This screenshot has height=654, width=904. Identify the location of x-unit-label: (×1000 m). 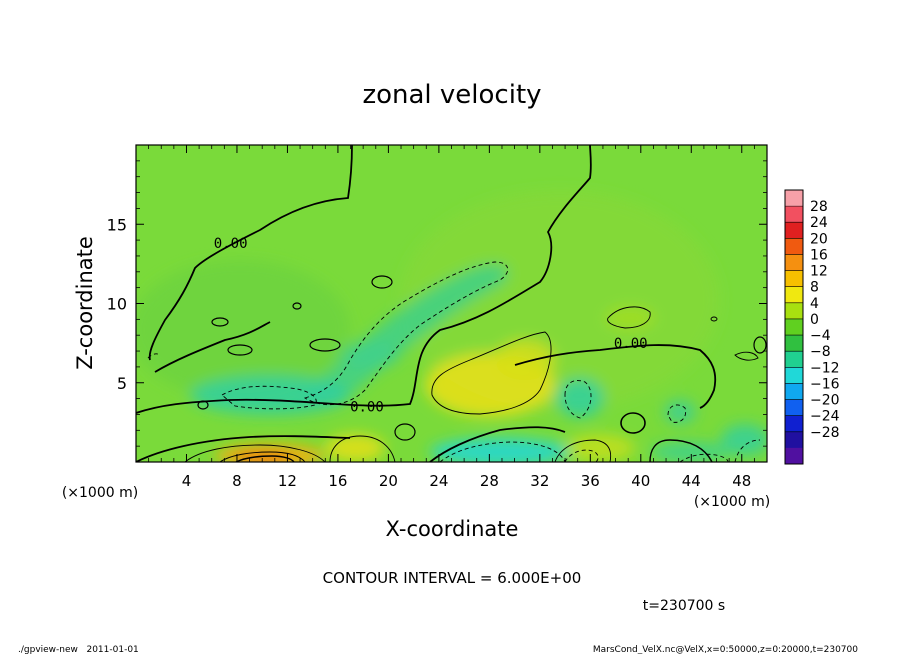
(732, 502).